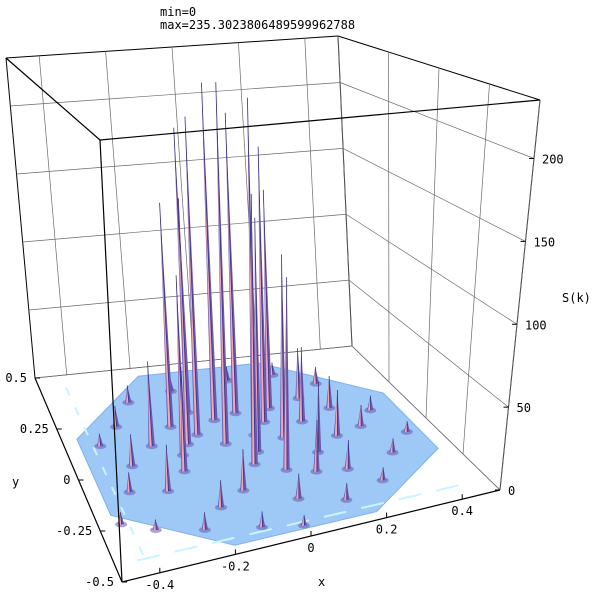  I want to click on x-tick-label: 0.2, so click(387, 530).